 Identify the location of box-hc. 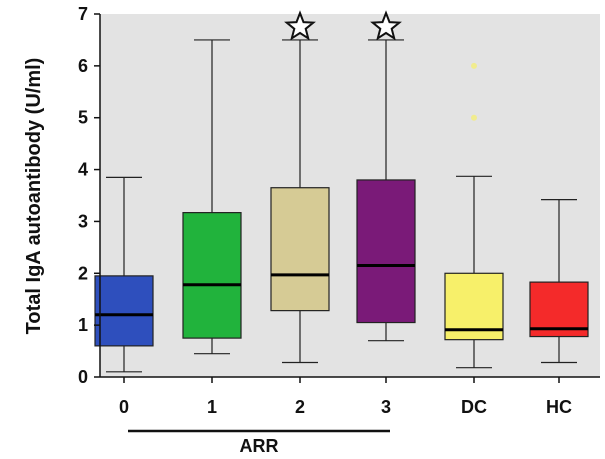
(559, 281).